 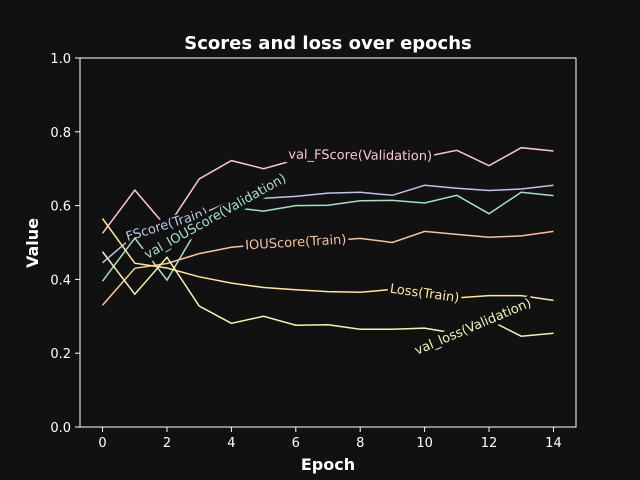 I want to click on series-line-loss-train, so click(x=327, y=260).